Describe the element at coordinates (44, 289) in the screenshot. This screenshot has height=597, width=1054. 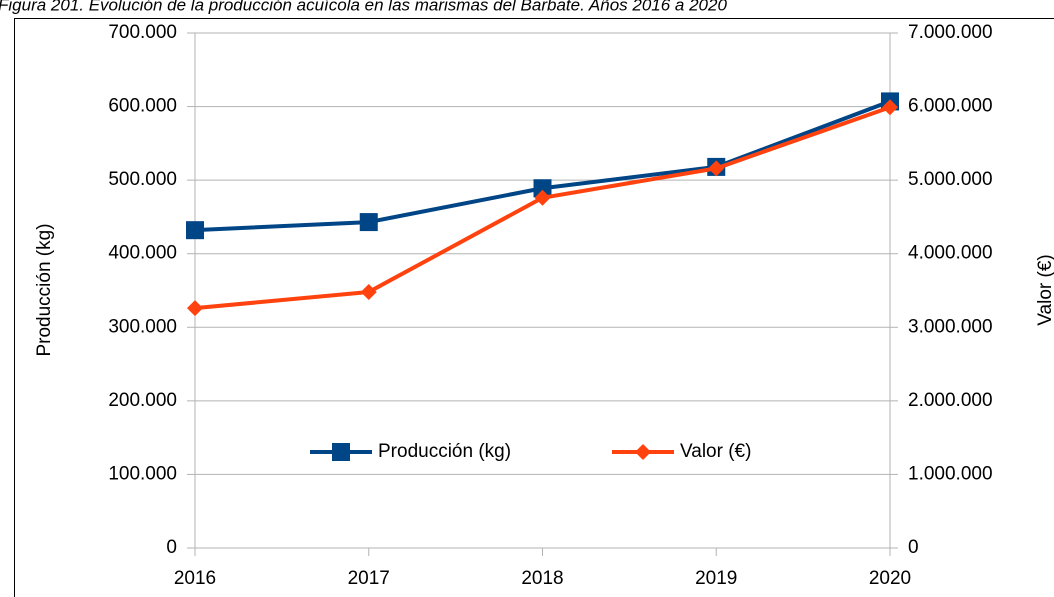
I see `y-axis-label: Producción (kg)` at that location.